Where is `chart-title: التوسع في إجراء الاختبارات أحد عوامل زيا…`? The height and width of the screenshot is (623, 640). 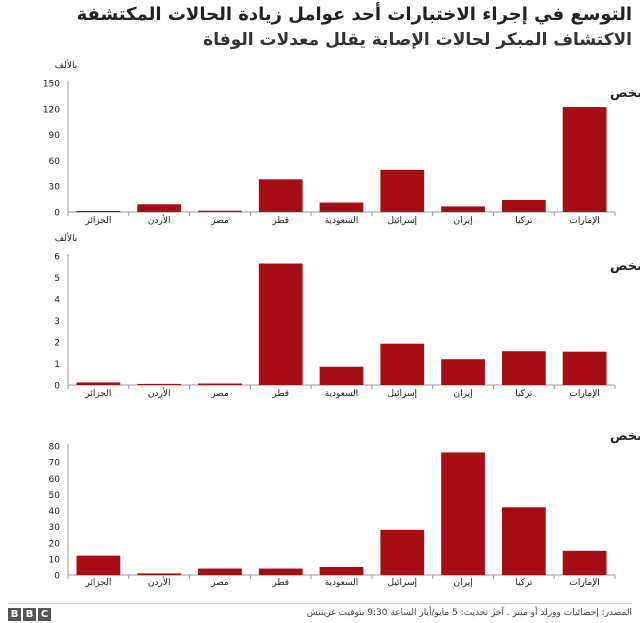 chart-title: التوسع في إجراء الاختبارات أحد عوامل زيا… is located at coordinates (354, 14).